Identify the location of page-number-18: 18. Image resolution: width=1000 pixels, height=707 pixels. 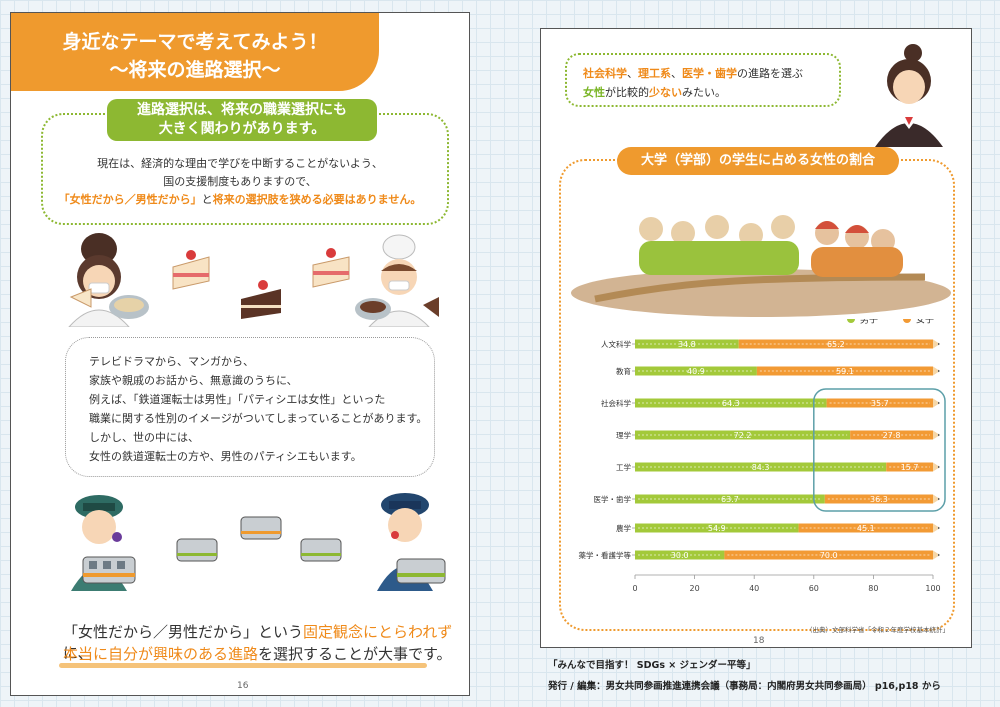
(759, 641).